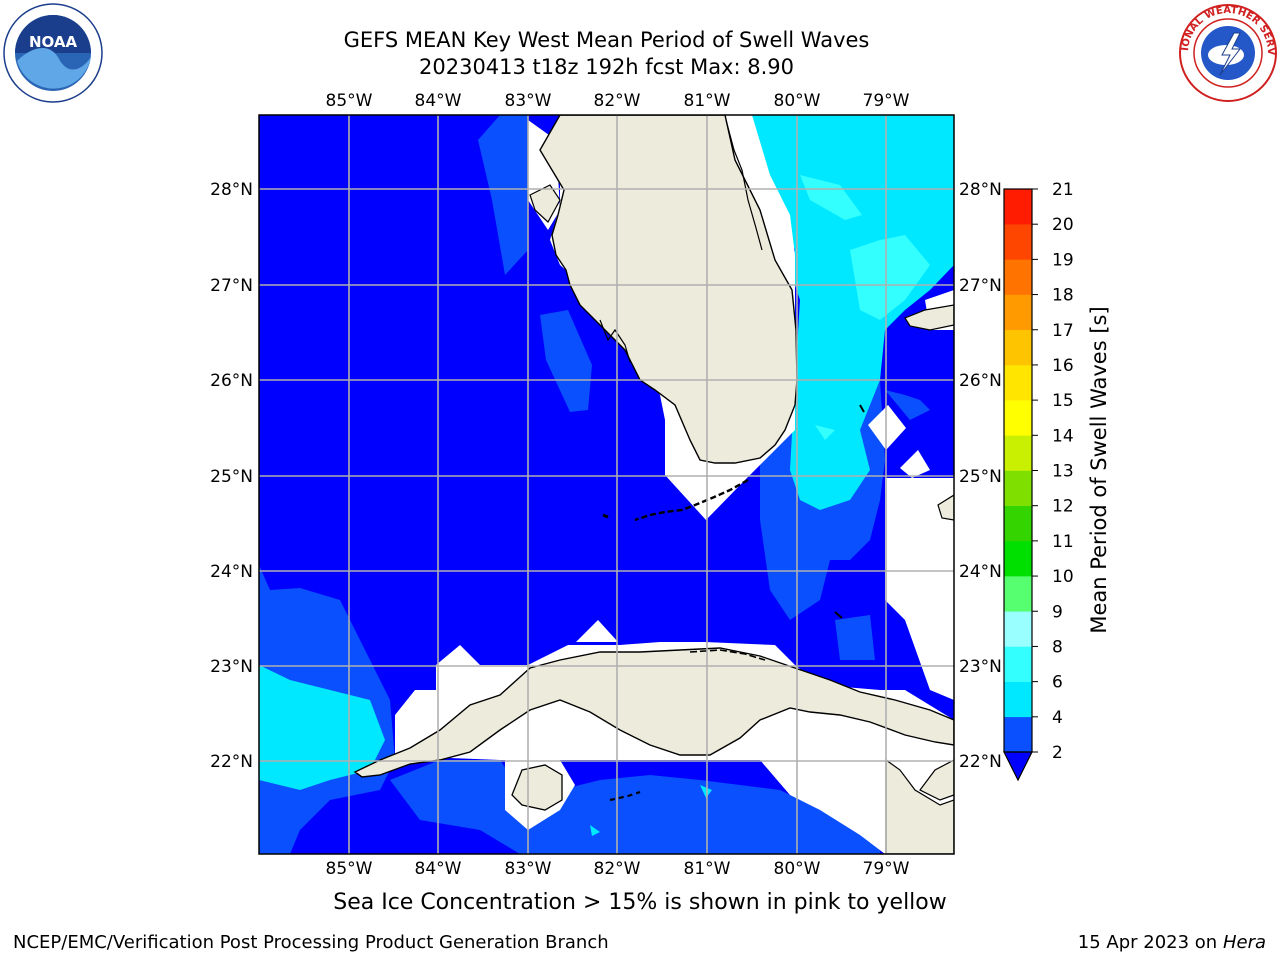 The width and height of the screenshot is (1280, 960). I want to click on noaa-logo-text: NOAA, so click(53, 42).